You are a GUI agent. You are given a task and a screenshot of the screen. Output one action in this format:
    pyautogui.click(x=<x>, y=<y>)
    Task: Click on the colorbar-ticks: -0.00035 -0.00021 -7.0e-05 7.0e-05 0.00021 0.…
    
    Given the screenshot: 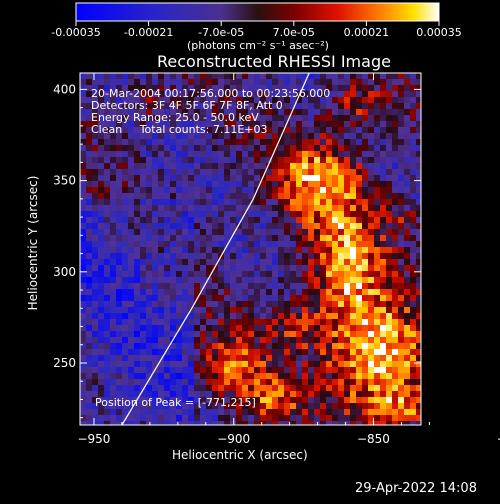 What is the action you would take?
    pyautogui.click(x=256, y=30)
    